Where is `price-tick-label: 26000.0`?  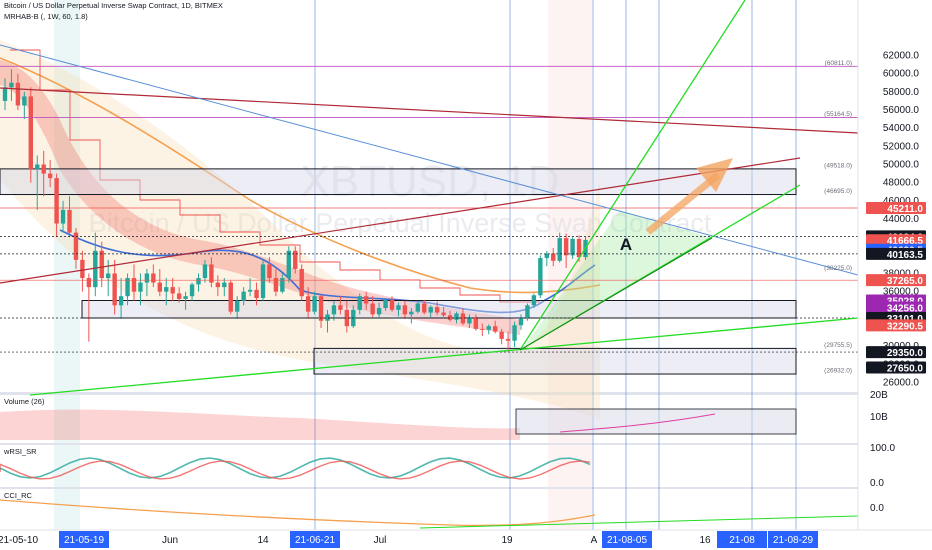 price-tick-label: 26000.0 is located at coordinates (901, 383).